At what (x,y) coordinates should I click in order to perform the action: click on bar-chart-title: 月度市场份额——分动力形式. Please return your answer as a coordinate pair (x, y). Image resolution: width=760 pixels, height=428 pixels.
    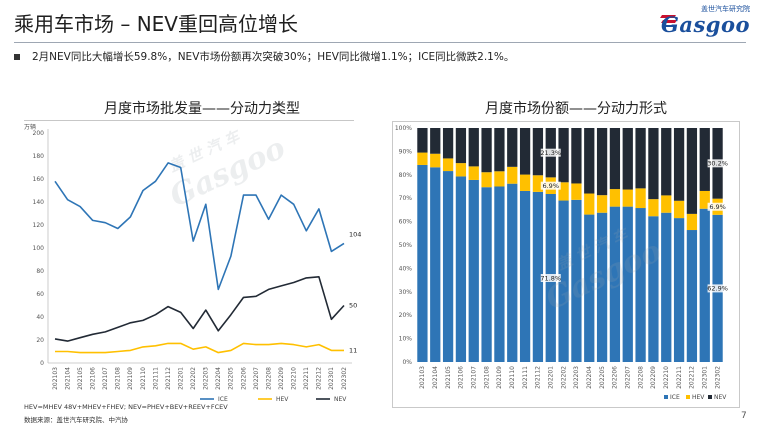
    Looking at the image, I should click on (576, 109).